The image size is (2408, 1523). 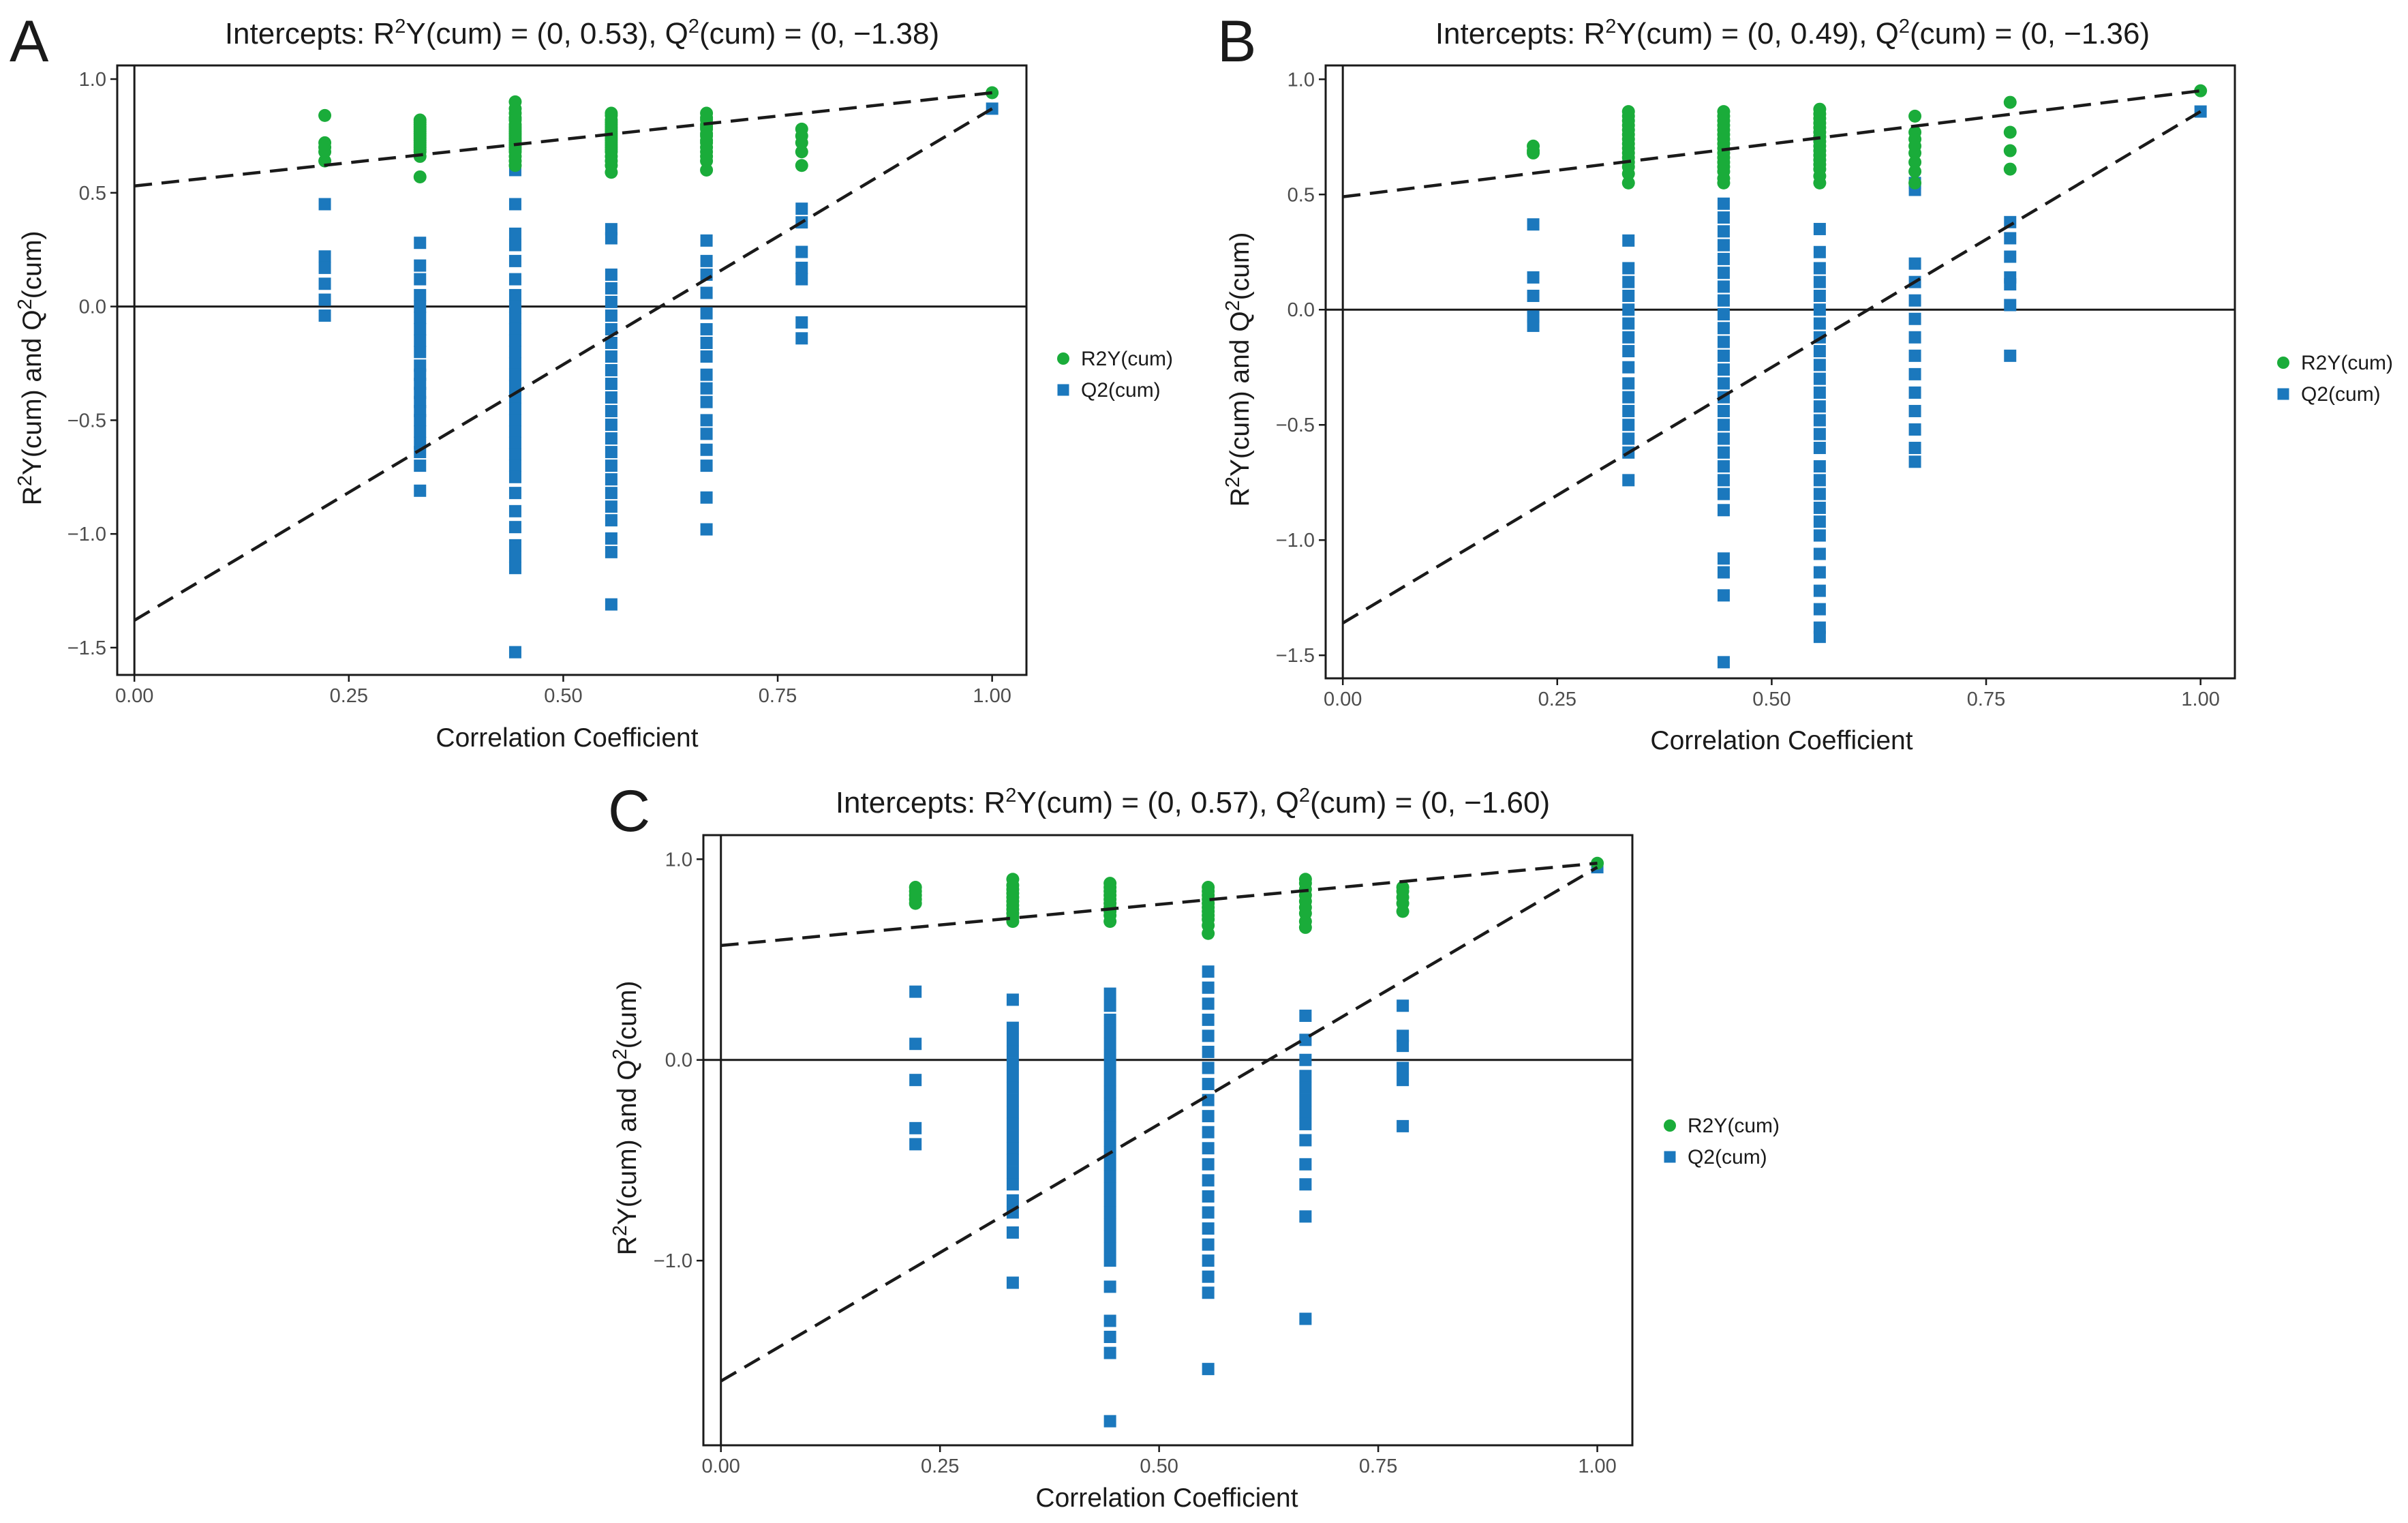 What do you see at coordinates (778, 696) in the screenshot?
I see `panel-a-x-tick-label: 0.75` at bounding box center [778, 696].